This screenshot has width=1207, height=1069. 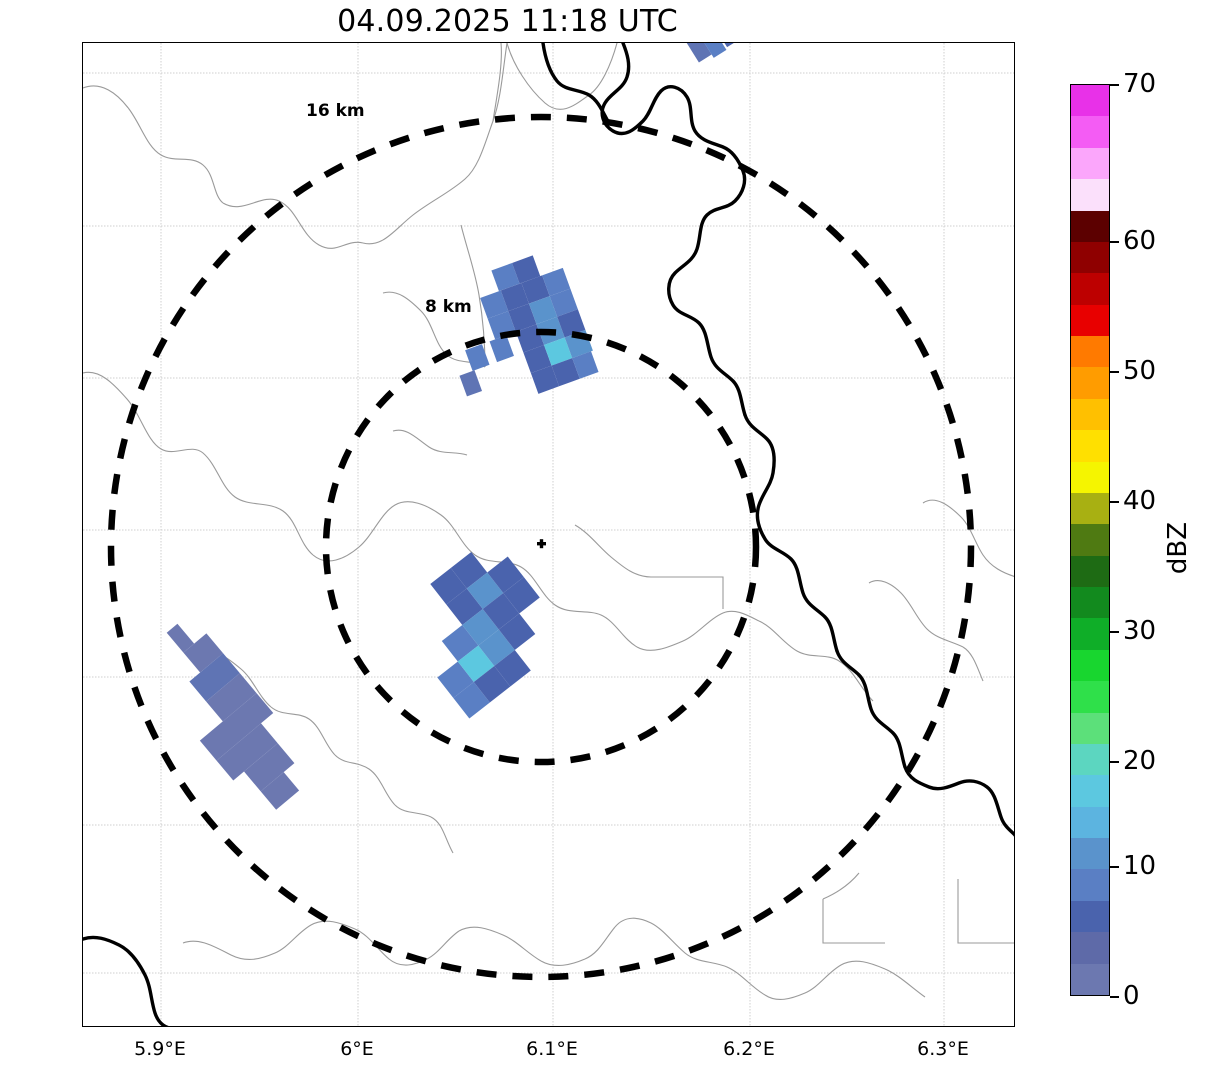 I want to click on colorbar, so click(x=1090, y=540).